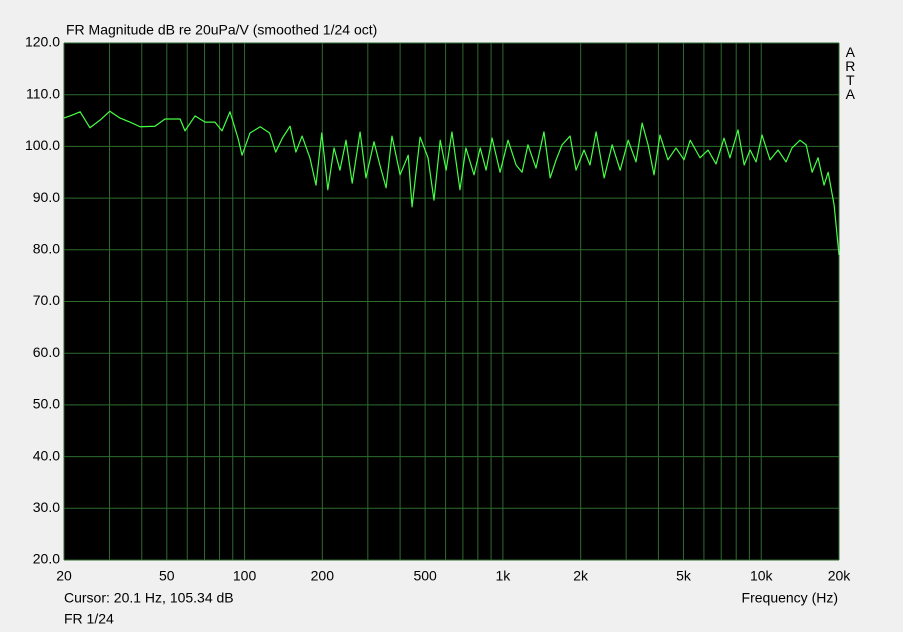  Describe the element at coordinates (64, 576) in the screenshot. I see `x-tick-label: 20` at that location.